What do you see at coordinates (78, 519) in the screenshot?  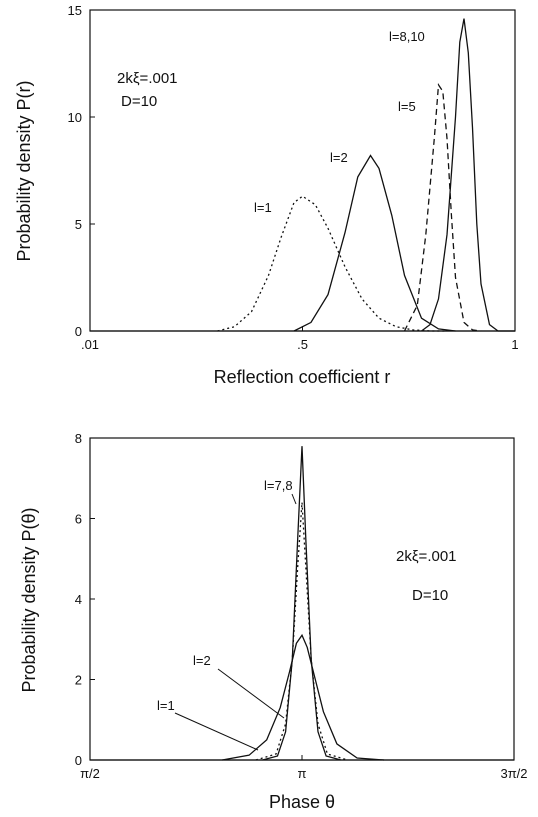 I see `phase-y-tick-label: 6` at bounding box center [78, 519].